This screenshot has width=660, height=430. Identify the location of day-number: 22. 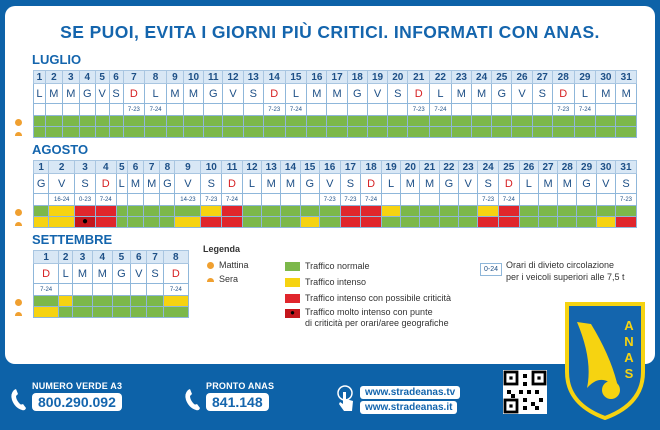
(440, 77).